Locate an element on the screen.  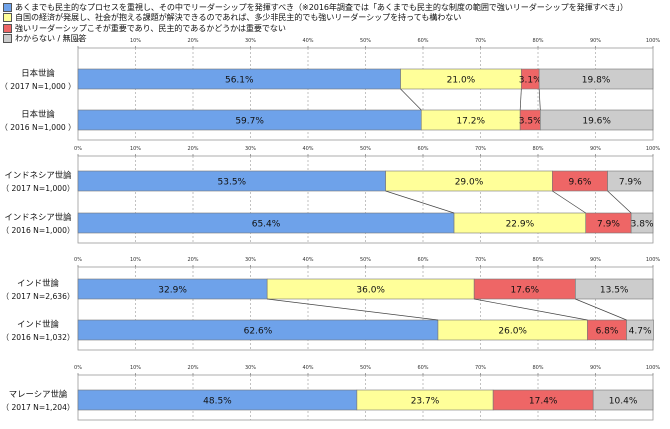
legend-item-no-answer: わからない / 無回答 is located at coordinates (335, 39).